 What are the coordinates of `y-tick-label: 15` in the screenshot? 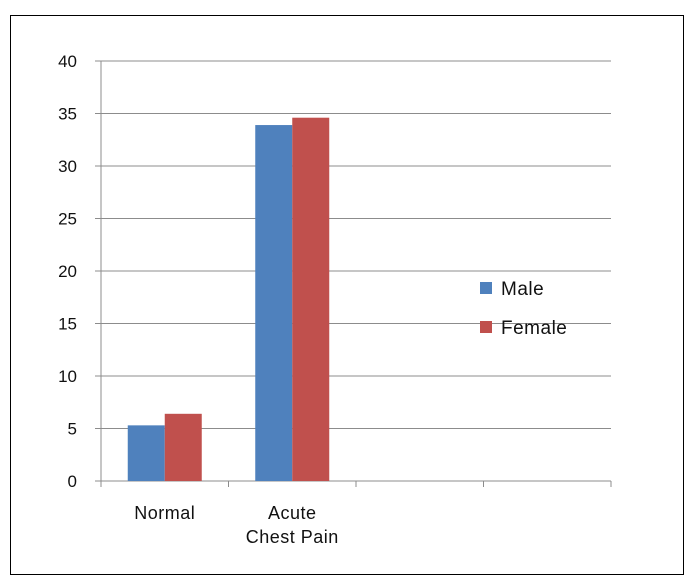 It's located at (67, 324).